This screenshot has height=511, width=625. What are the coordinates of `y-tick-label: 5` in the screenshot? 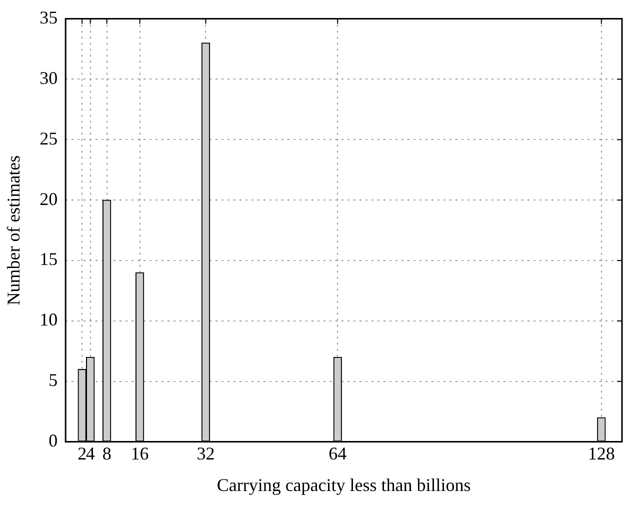 It's located at (53, 380).